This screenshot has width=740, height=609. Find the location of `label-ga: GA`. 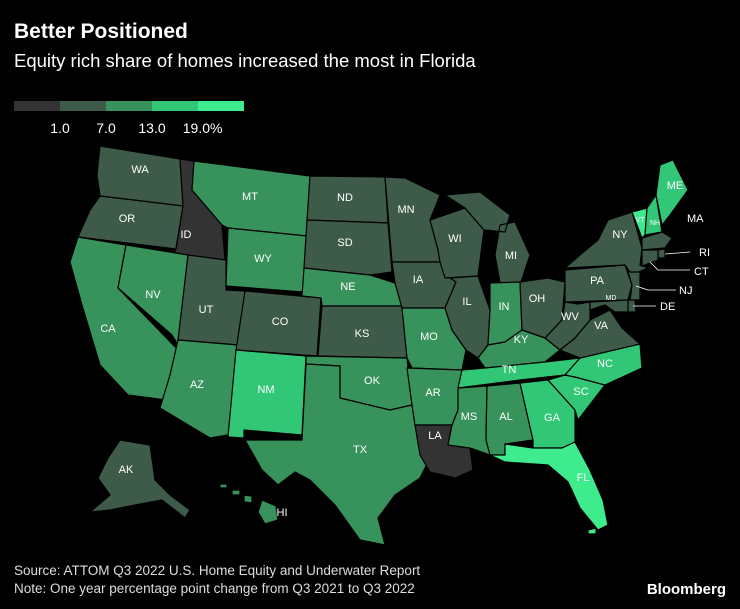

label-ga: GA is located at coordinates (552, 418).